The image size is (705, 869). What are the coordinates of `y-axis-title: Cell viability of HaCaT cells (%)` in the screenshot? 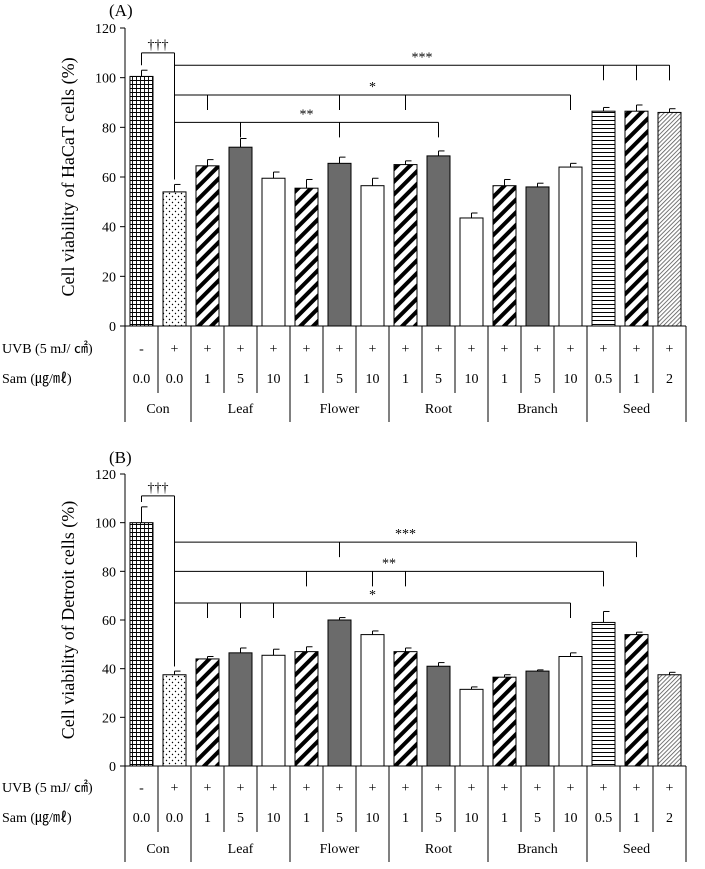 It's located at (68, 176).